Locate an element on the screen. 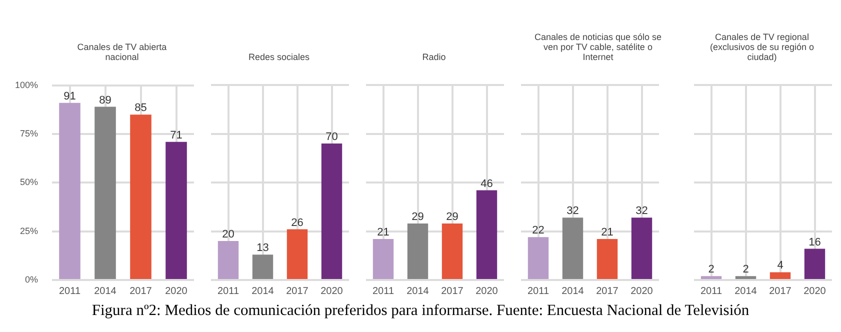  y-tick-label: 50% is located at coordinates (29, 182).